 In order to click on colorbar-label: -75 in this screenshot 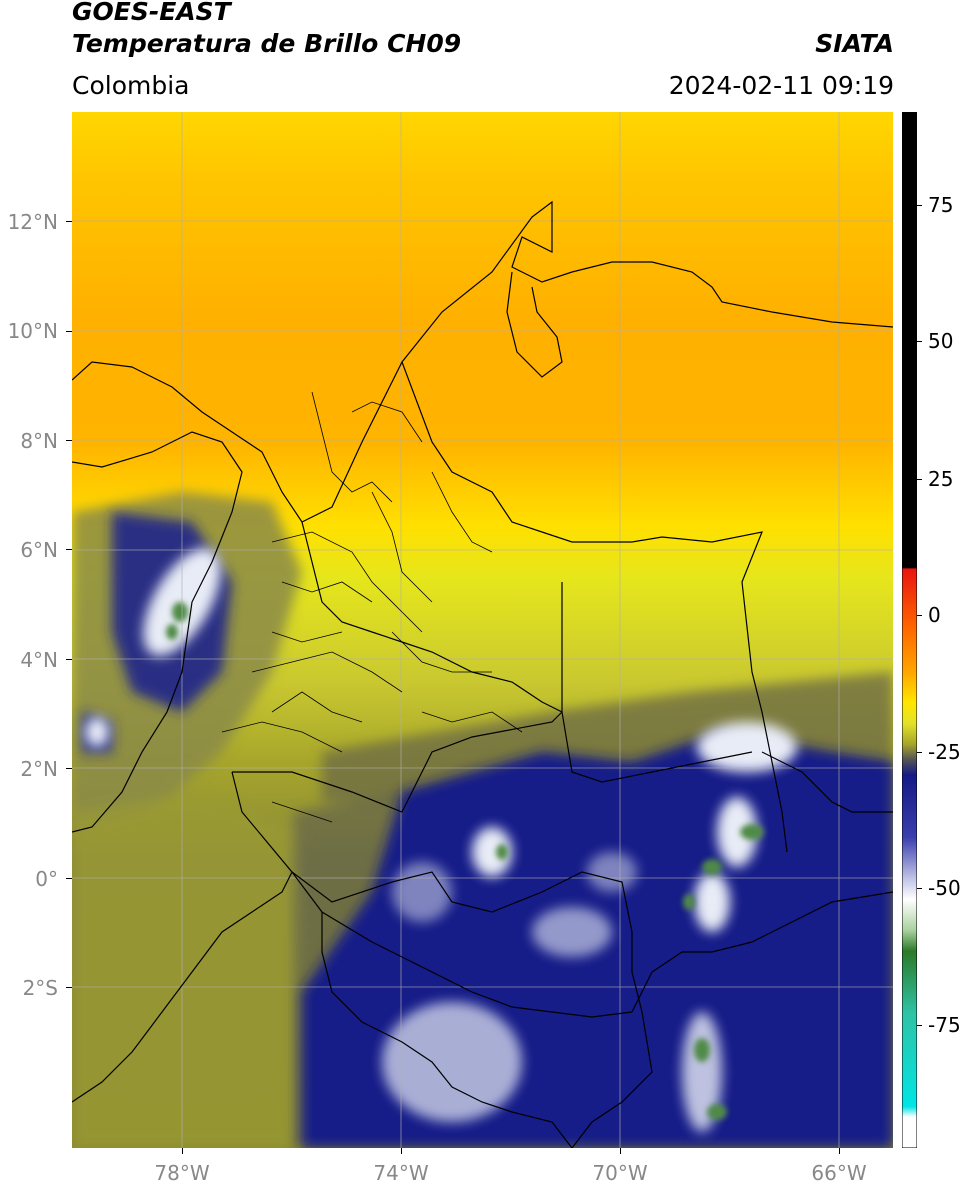, I will do `click(944, 1025)`.